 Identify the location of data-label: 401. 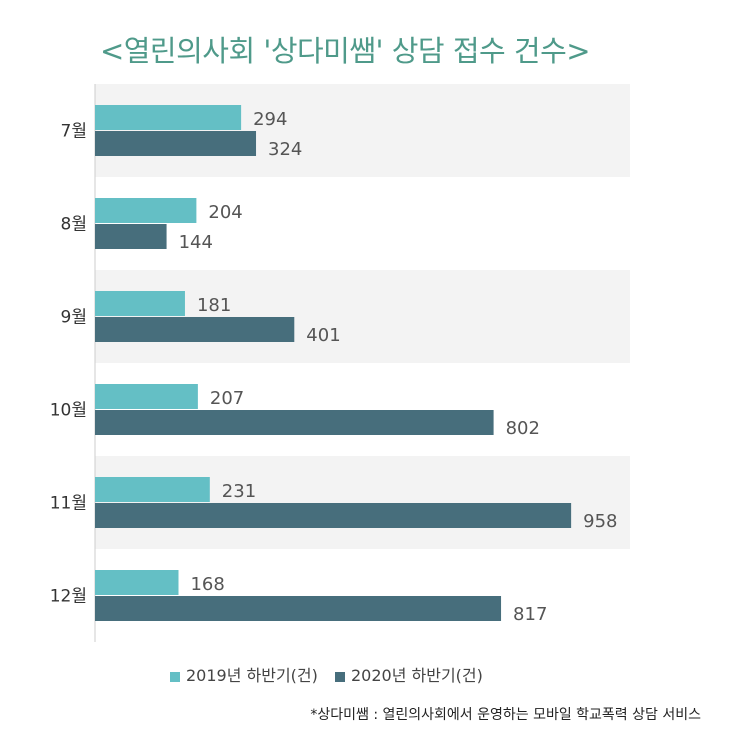
(323, 335).